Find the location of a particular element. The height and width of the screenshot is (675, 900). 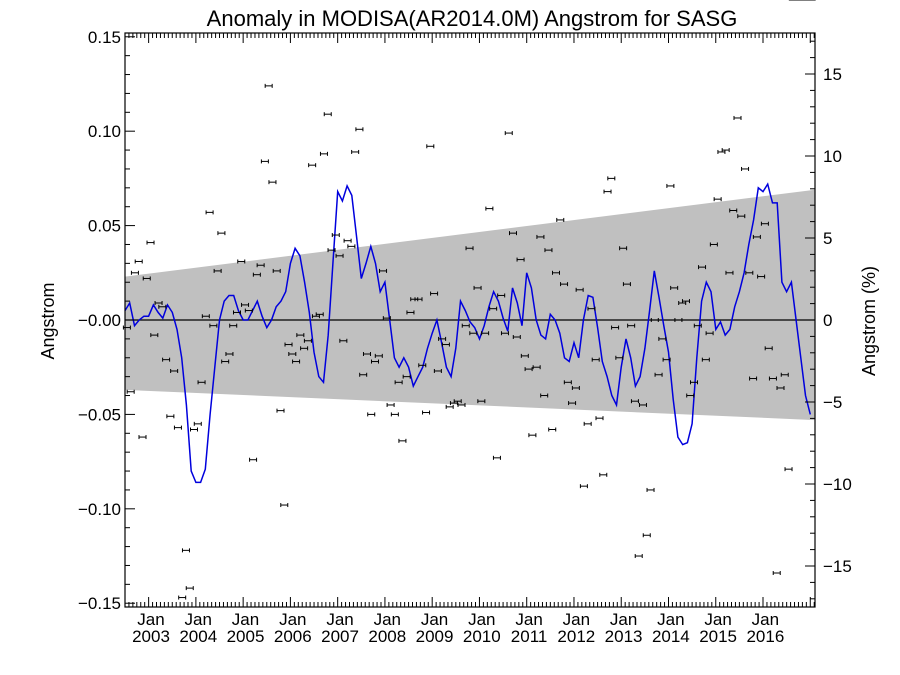

x-tick-label-year: 2014 is located at coordinates (671, 636).